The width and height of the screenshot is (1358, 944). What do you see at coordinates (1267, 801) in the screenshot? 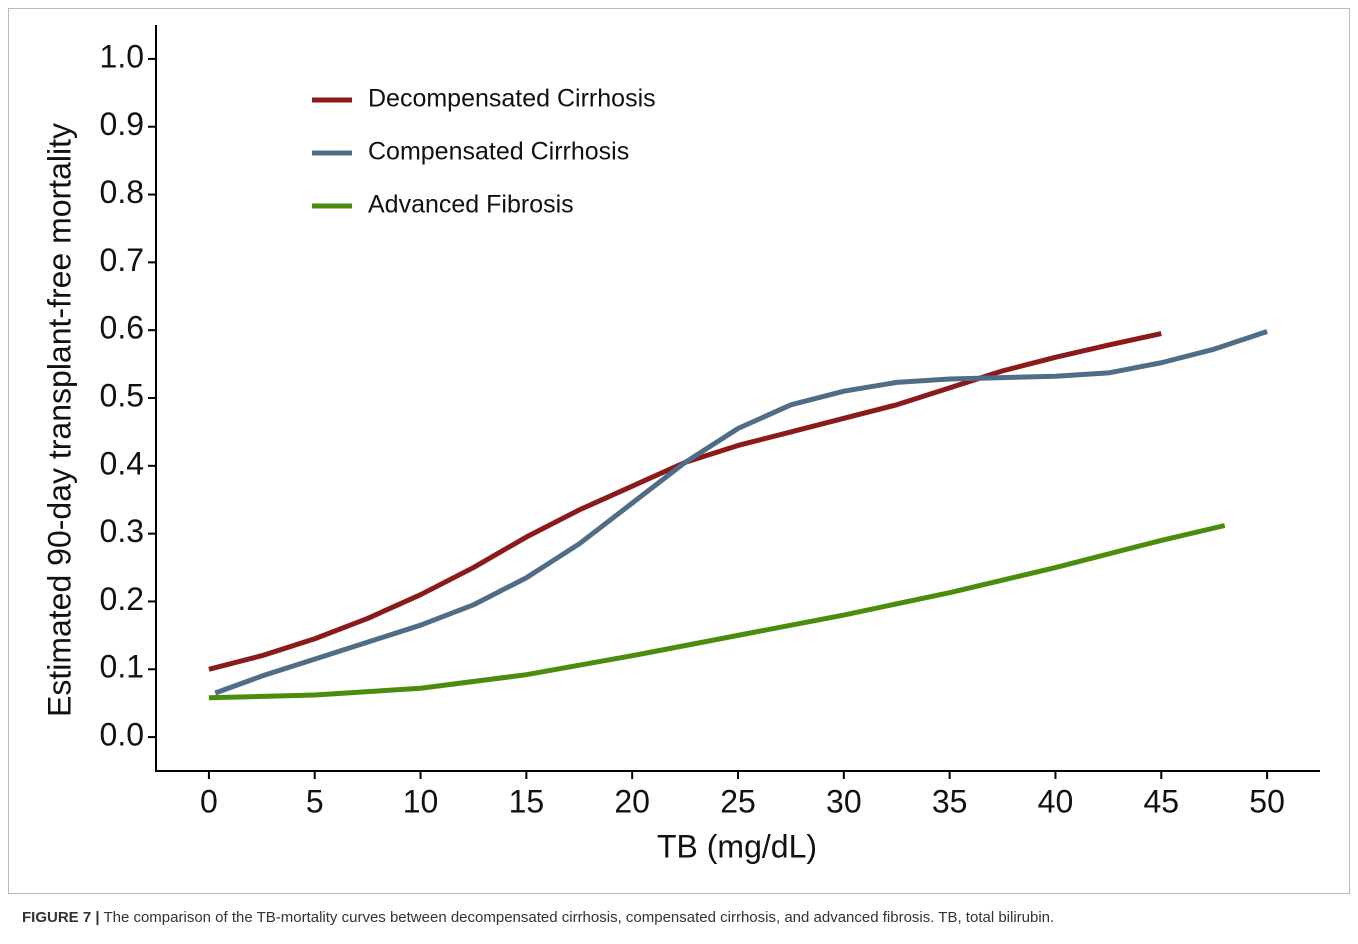
I see `x-tick-label: 50` at bounding box center [1267, 801].